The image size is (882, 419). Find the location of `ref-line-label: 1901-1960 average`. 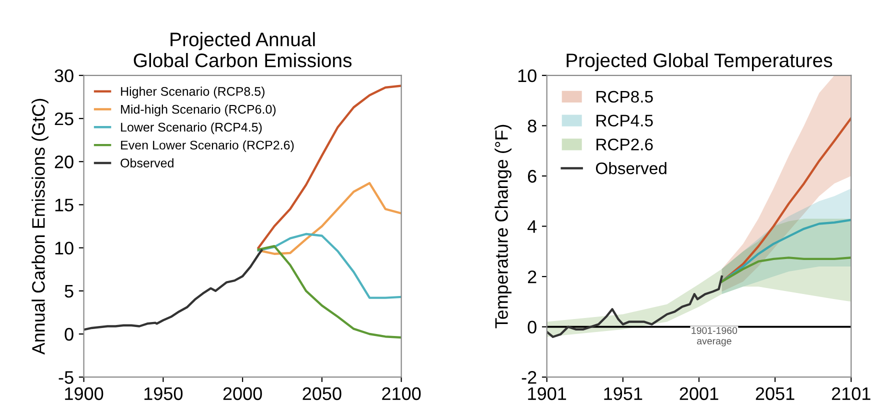

ref-line-label: 1901-1960 average is located at coordinates (715, 336).